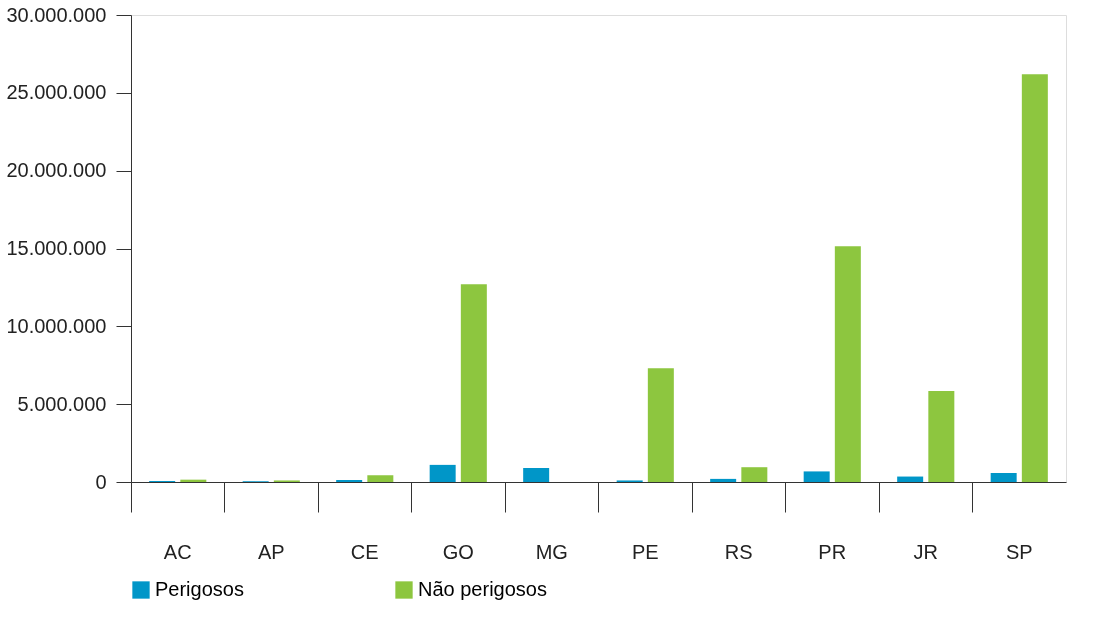 Image resolution: width=1101 pixels, height=633 pixels. What do you see at coordinates (177, 551) in the screenshot?
I see `x-tick-label: AC` at bounding box center [177, 551].